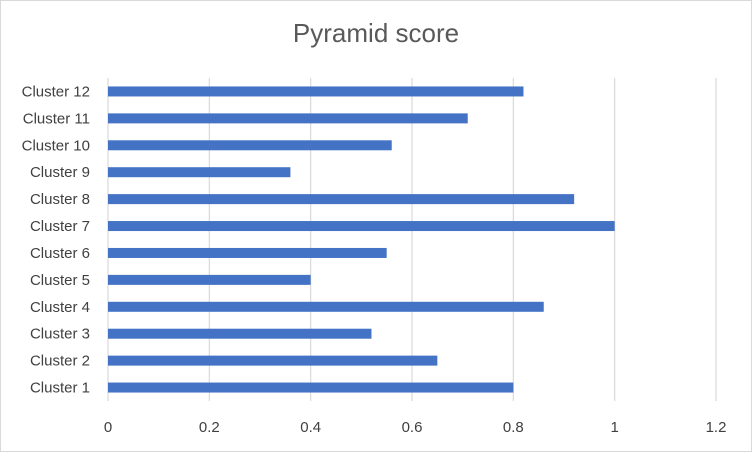  I want to click on x-axis-labels: 0 0.2 0.4 0.6 0.8 1 1.2, so click(415, 427).